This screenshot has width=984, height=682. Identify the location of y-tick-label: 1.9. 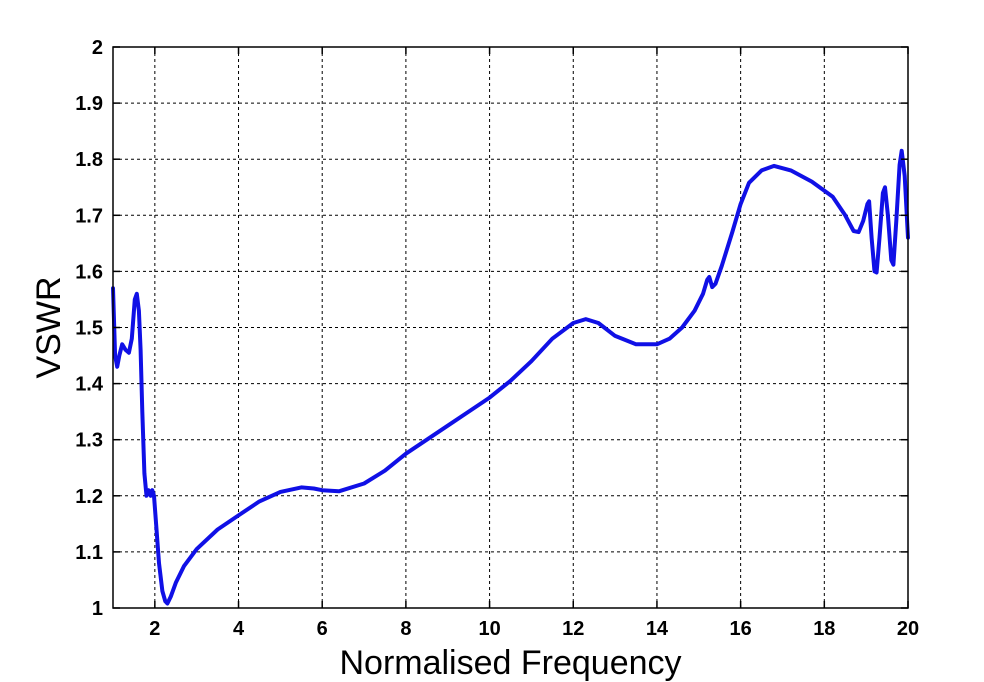
(89, 104).